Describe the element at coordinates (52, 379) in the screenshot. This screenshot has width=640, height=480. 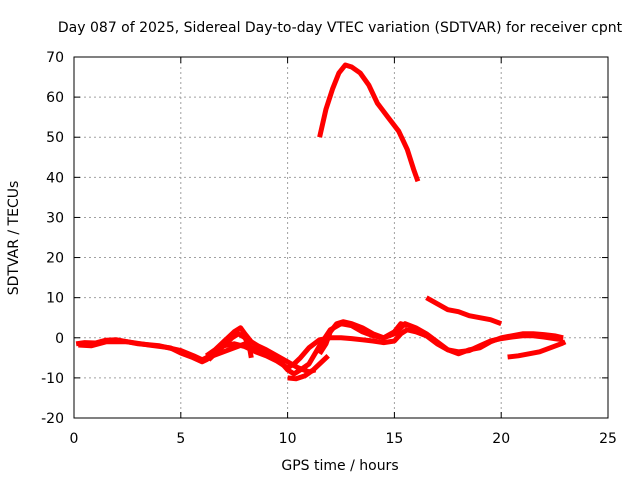
I see `y-tick-label: -10` at that location.